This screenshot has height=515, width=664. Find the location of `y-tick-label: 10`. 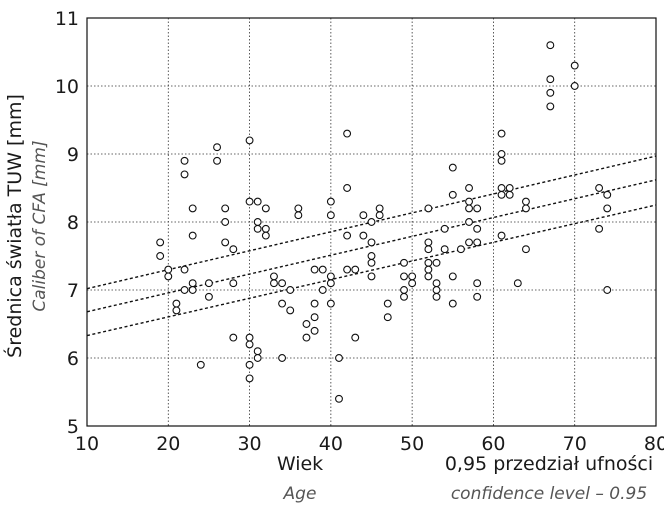

y-tick-label: 10 is located at coordinates (67, 87).